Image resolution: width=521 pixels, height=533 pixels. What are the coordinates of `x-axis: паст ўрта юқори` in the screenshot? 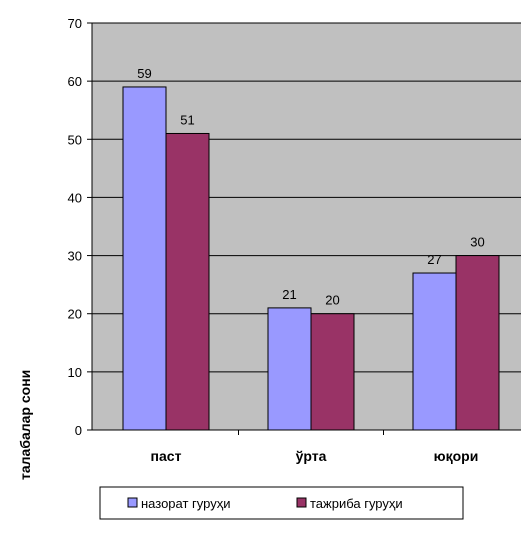 It's located at (306, 446).